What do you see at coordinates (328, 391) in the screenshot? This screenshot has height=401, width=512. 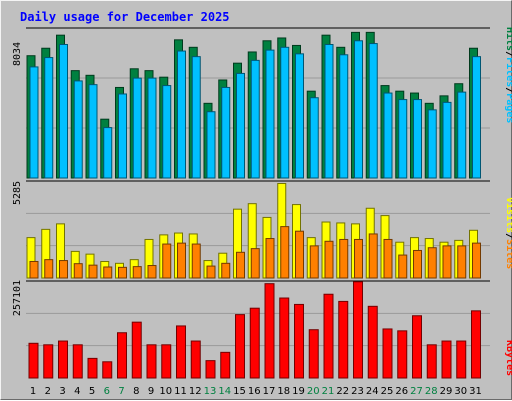 I see `x-label-21: 21` at bounding box center [328, 391].